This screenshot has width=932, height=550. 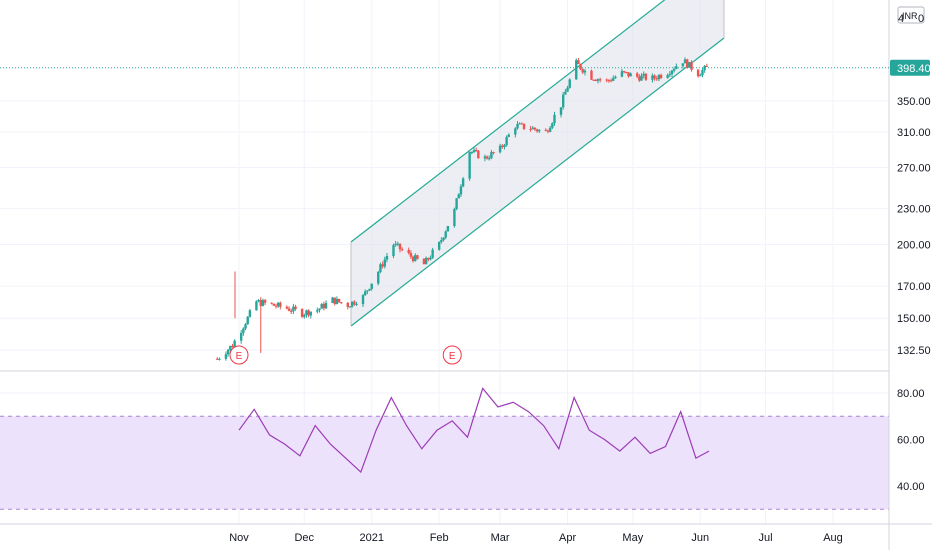 I want to click on top-tick-partial: 4, so click(x=901, y=19).